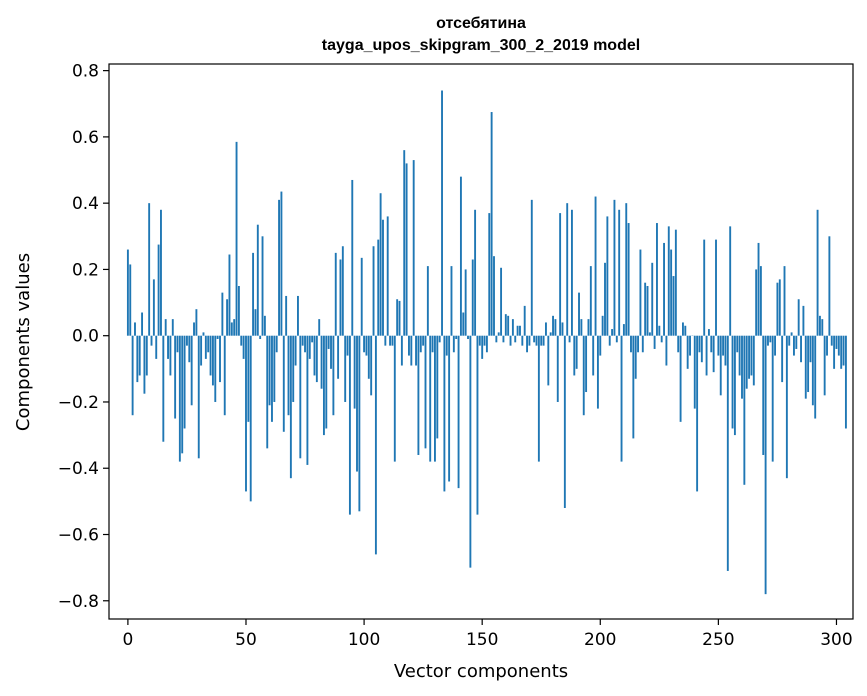 This screenshot has width=867, height=696. Describe the element at coordinates (481, 23) in the screenshot. I see `chart-title: отсебятина` at that location.